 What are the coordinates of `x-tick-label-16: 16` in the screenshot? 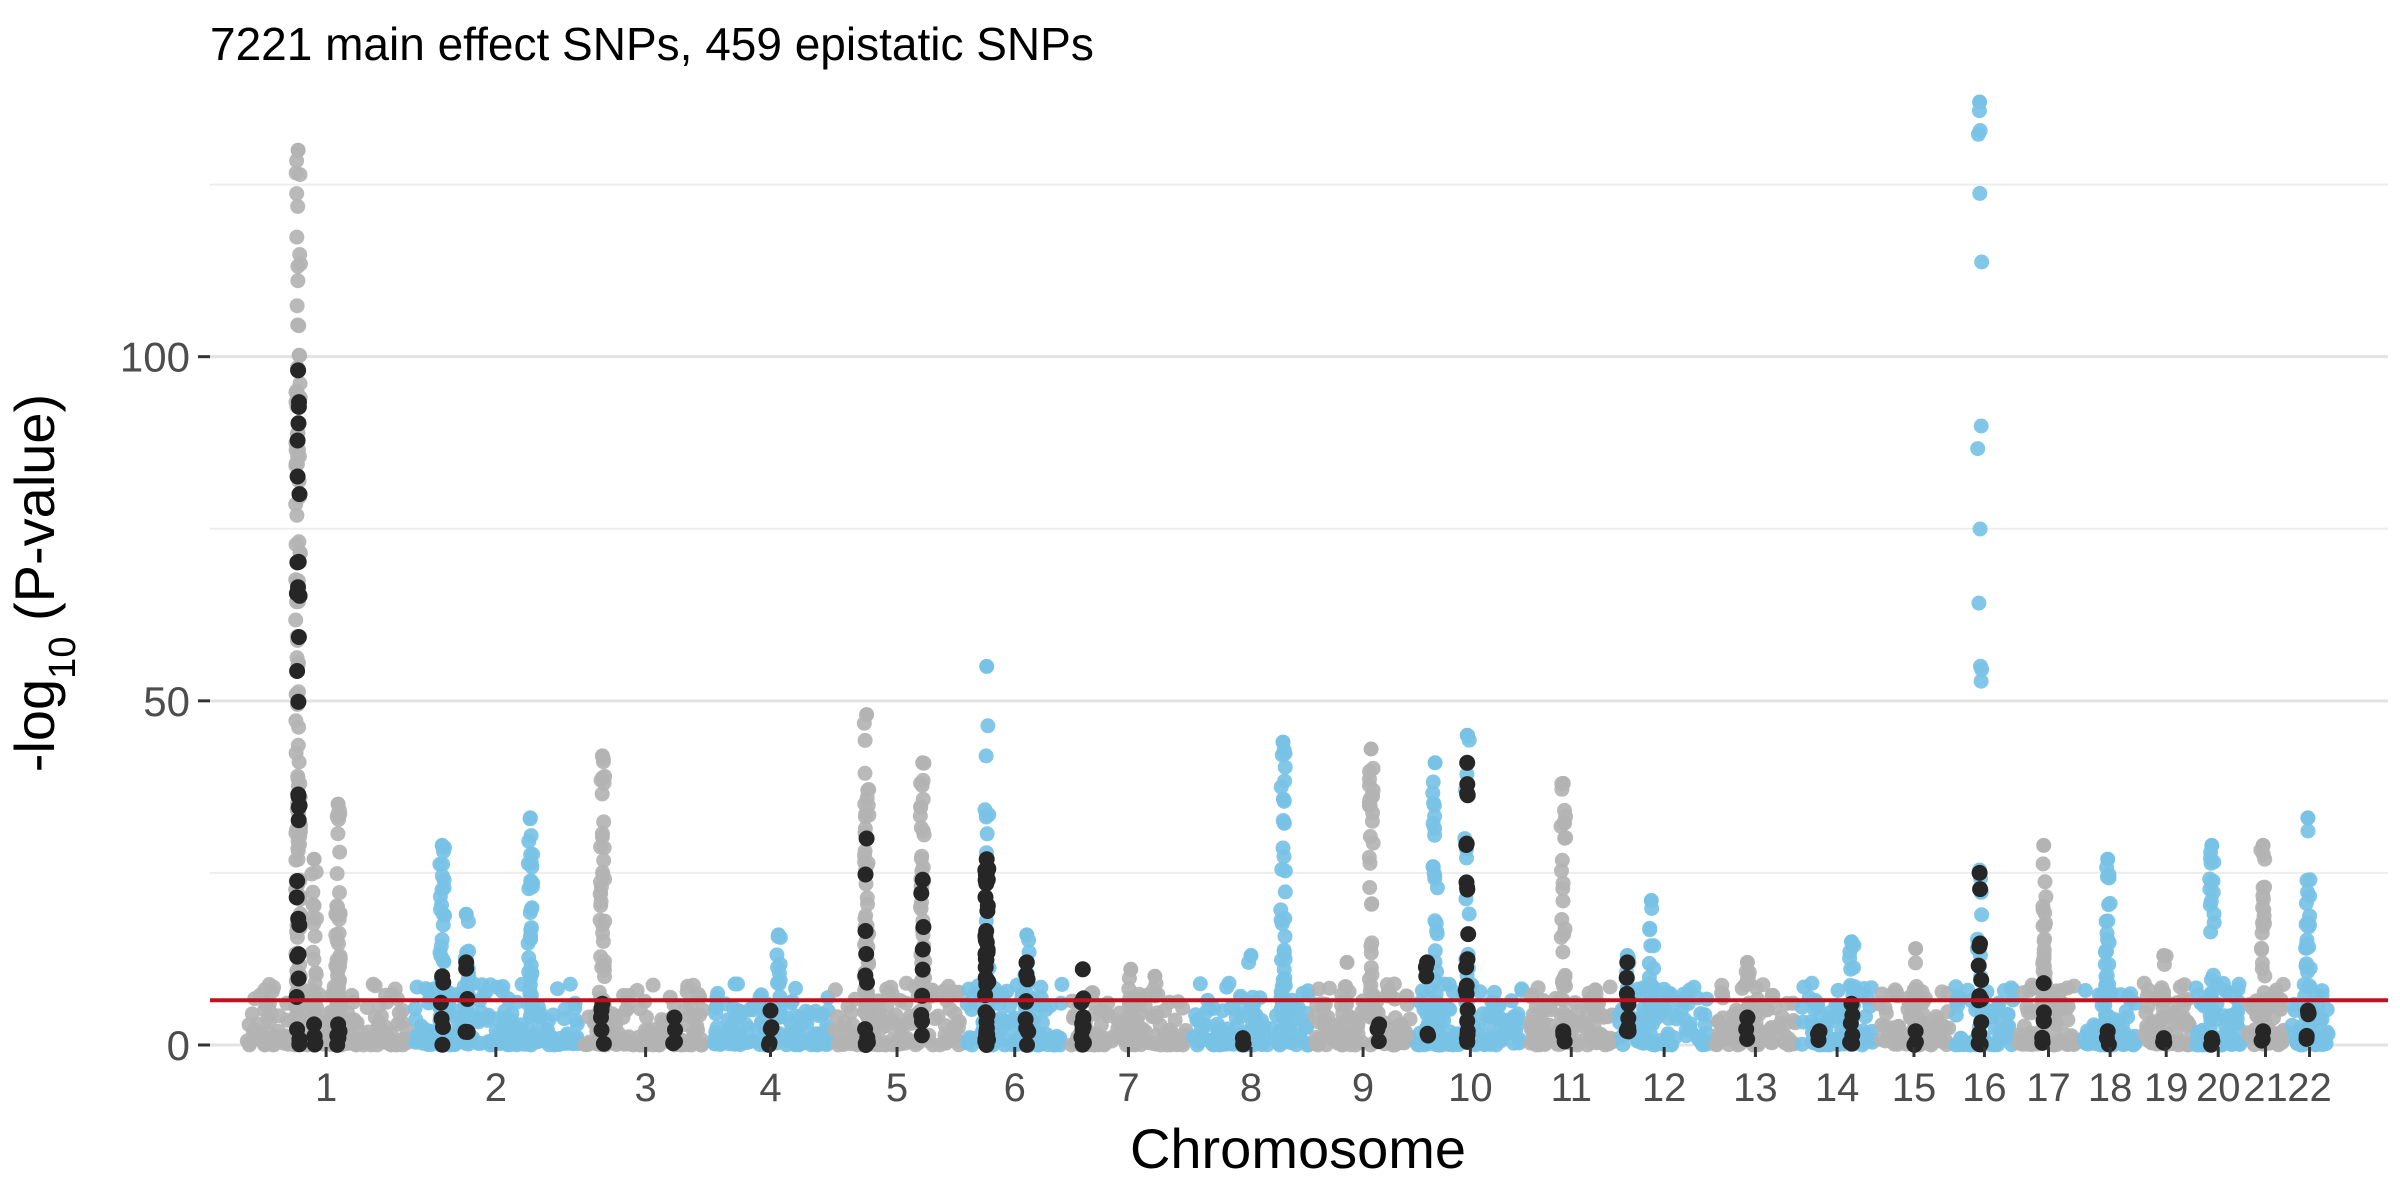 It's located at (1984, 1088).